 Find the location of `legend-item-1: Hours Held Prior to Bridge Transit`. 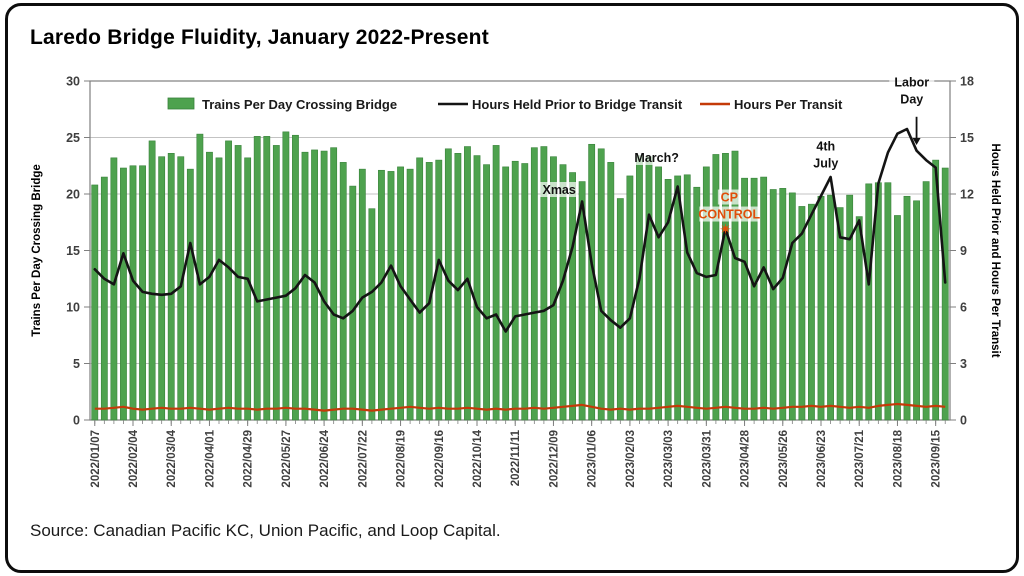

legend-item-1: Hours Held Prior to Bridge Transit is located at coordinates (560, 104).